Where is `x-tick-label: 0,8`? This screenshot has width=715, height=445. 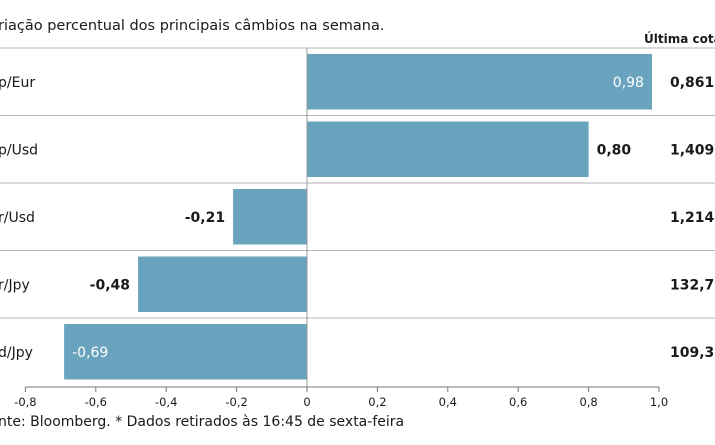
x-tick-label: 0,8 is located at coordinates (588, 402).